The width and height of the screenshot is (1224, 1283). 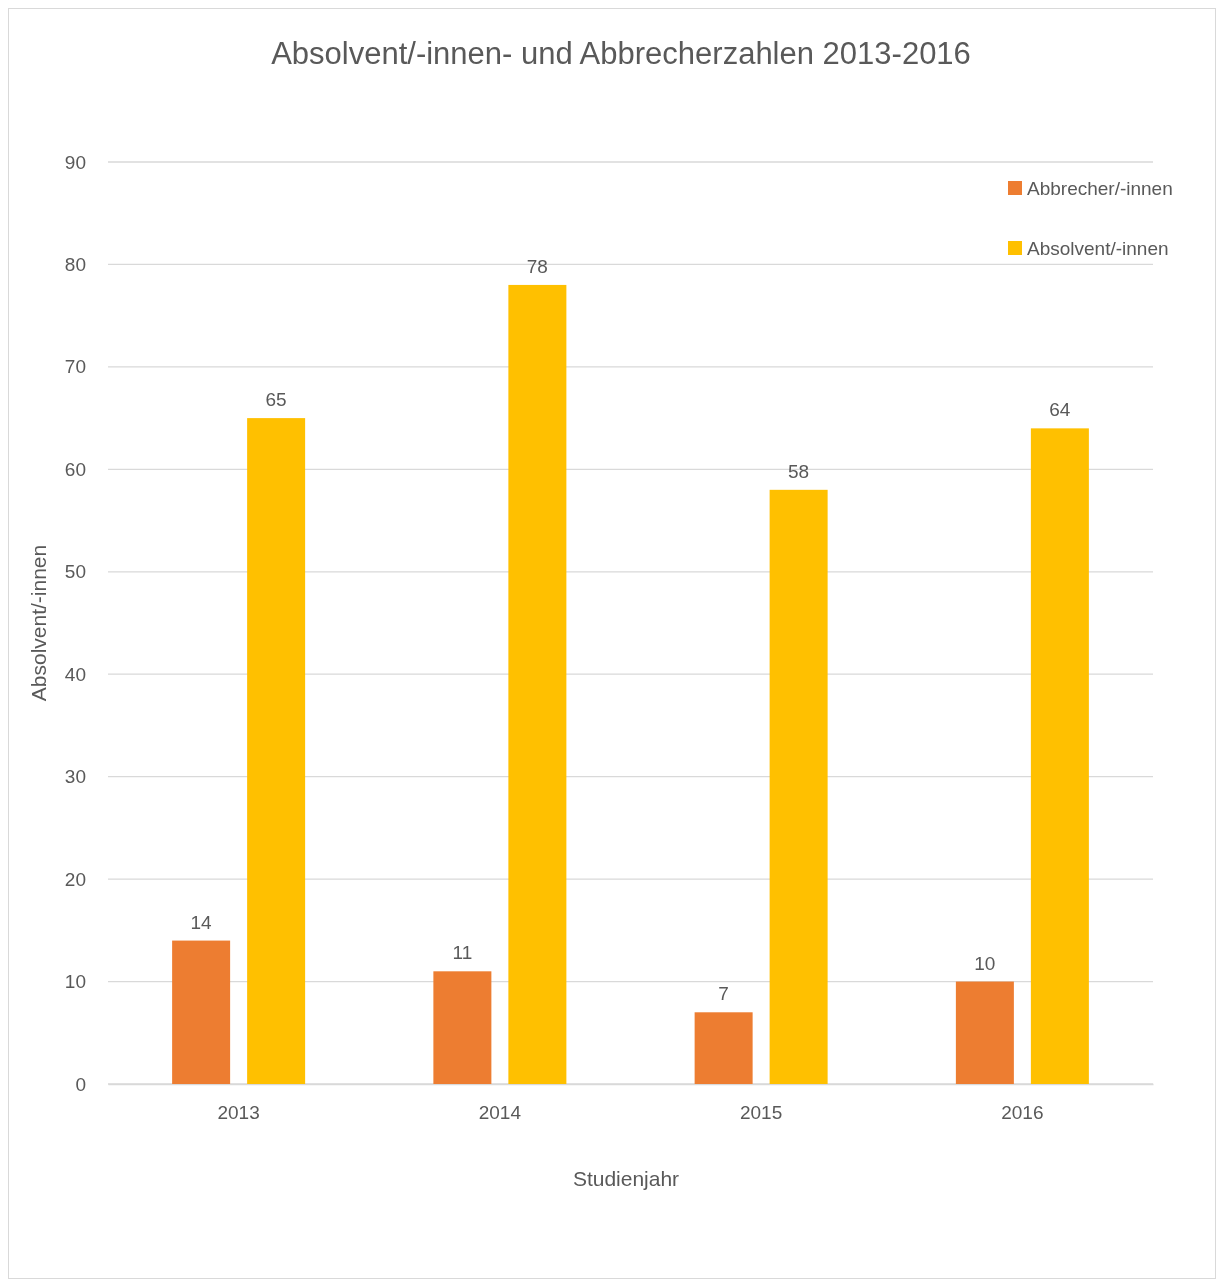 What do you see at coordinates (238, 1113) in the screenshot?
I see `x-tick-label: 2013` at bounding box center [238, 1113].